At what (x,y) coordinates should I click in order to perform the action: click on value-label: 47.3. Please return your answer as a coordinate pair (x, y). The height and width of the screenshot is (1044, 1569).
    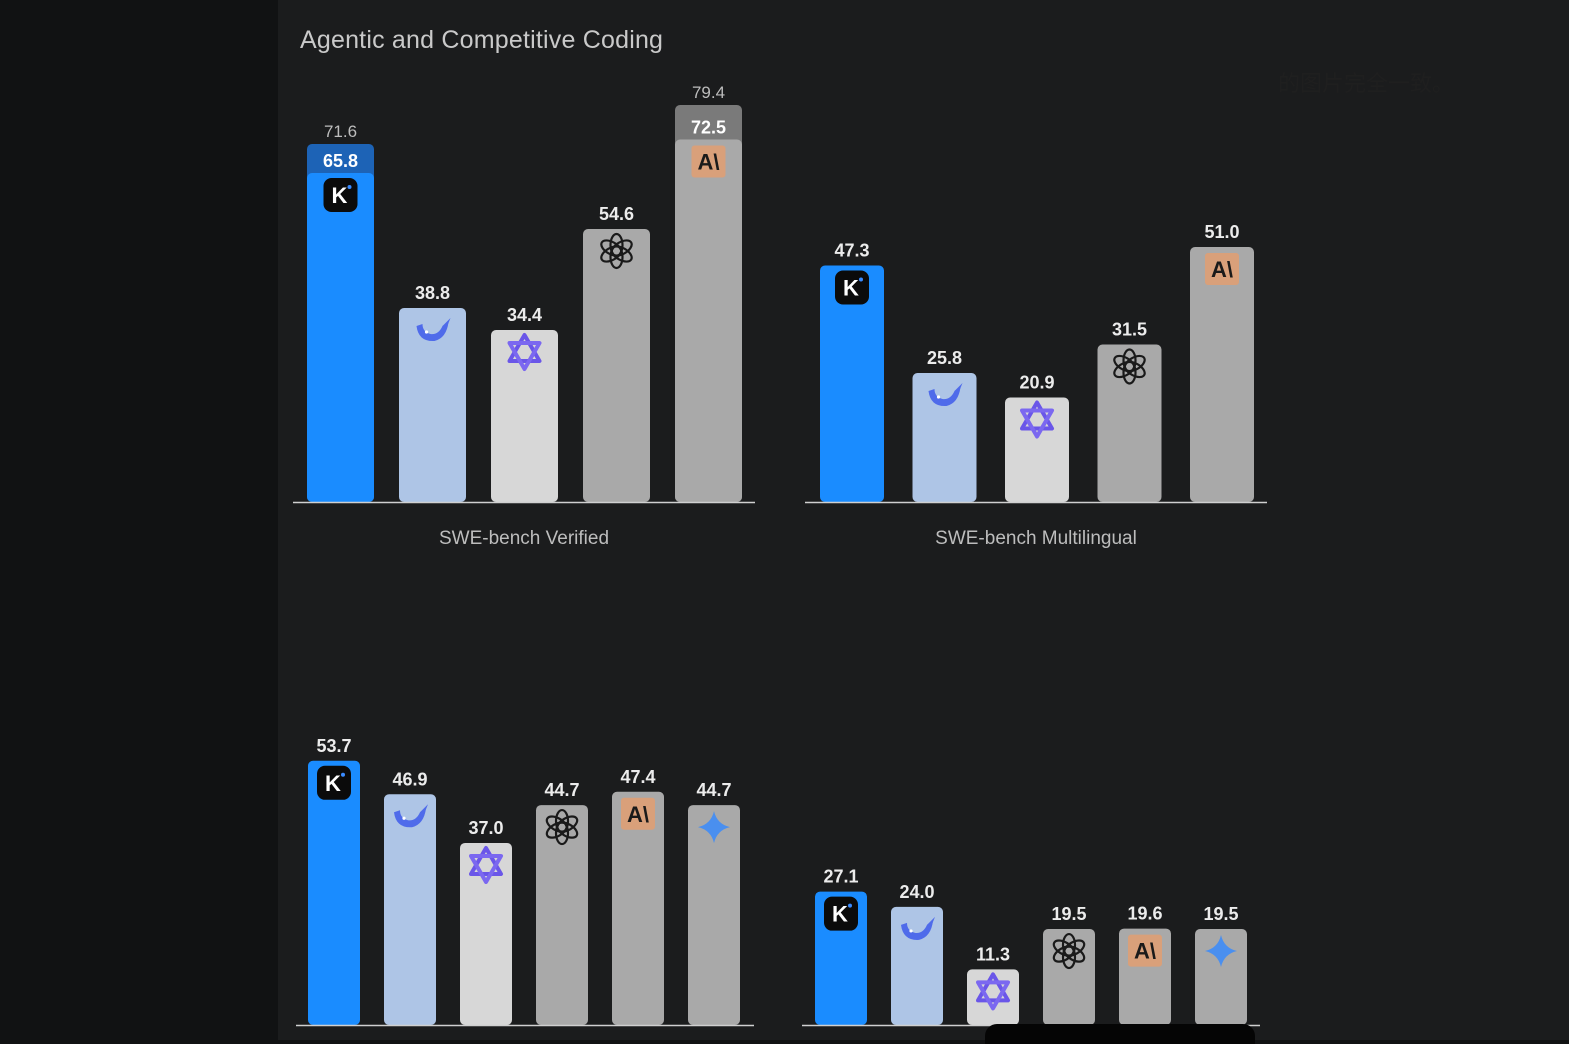
    Looking at the image, I should click on (851, 251).